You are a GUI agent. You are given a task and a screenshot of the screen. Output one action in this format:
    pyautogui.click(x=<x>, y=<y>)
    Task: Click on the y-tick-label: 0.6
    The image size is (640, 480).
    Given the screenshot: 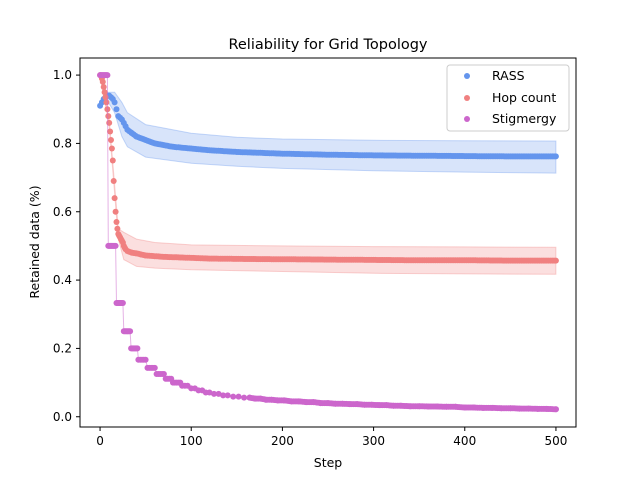 What is the action you would take?
    pyautogui.click(x=62, y=212)
    